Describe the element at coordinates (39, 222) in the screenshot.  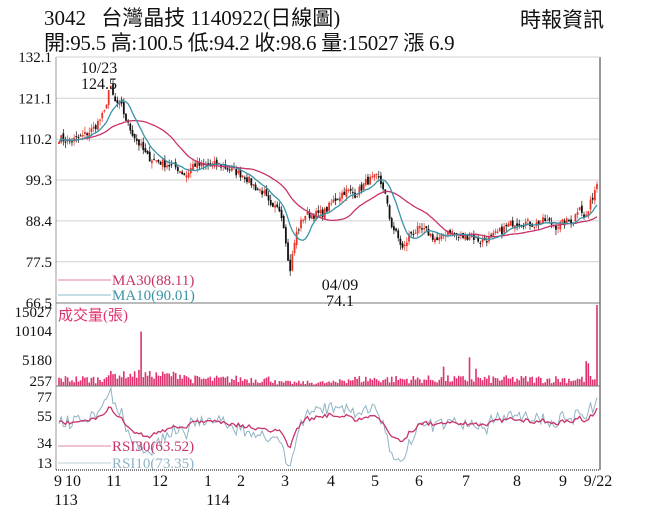
I see `y-tick-label: 88.4` at that location.